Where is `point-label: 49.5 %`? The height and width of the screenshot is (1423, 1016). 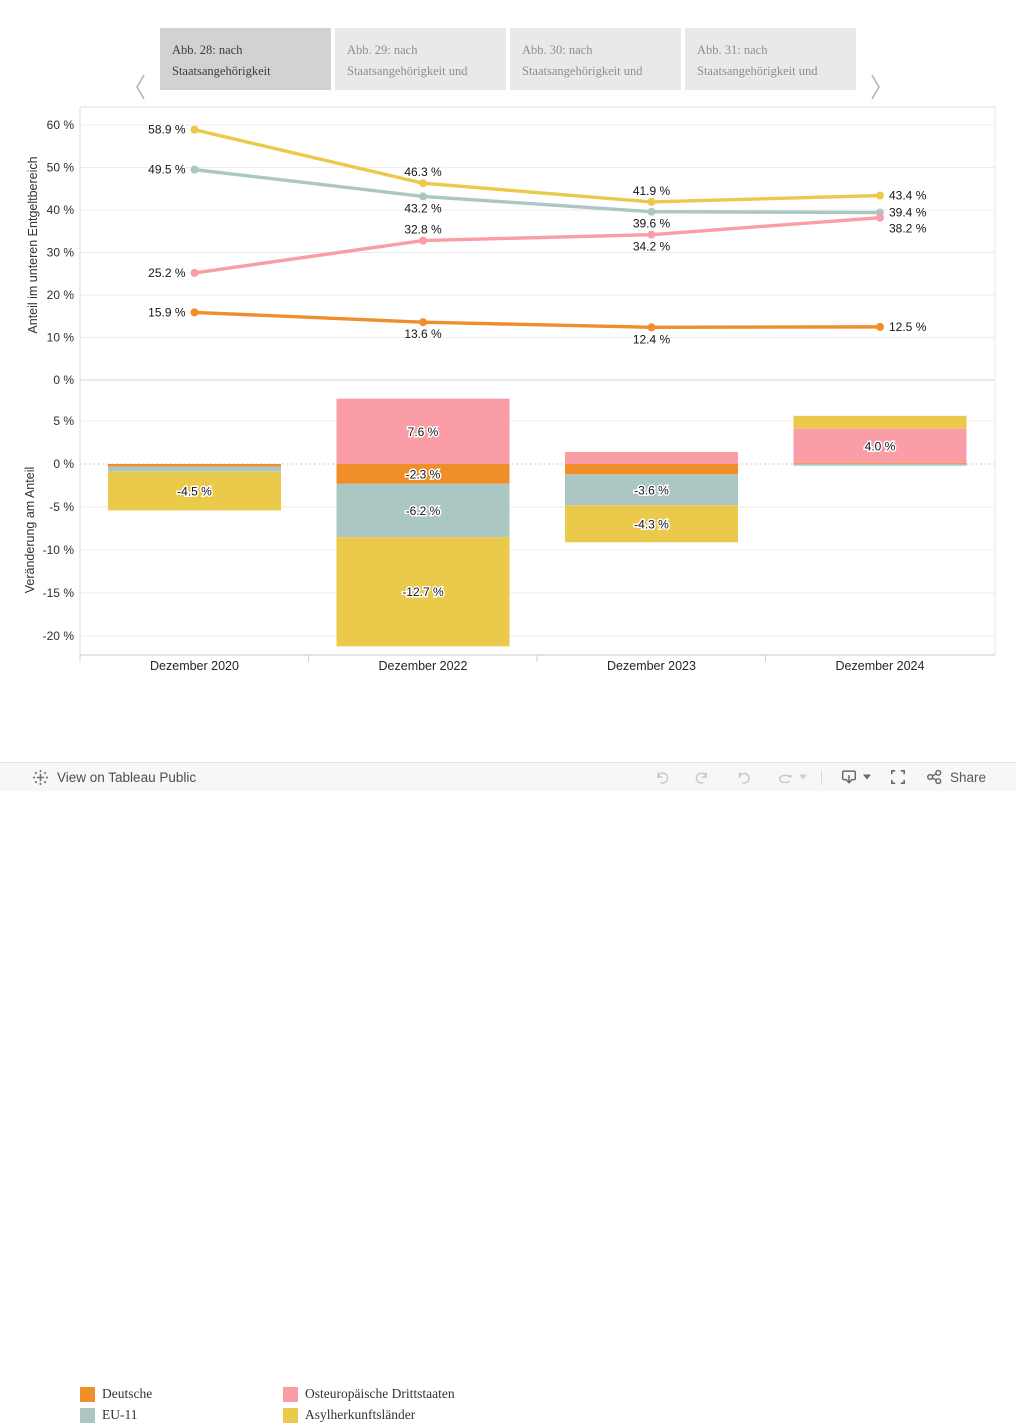 point-label: 49.5 % is located at coordinates (167, 170).